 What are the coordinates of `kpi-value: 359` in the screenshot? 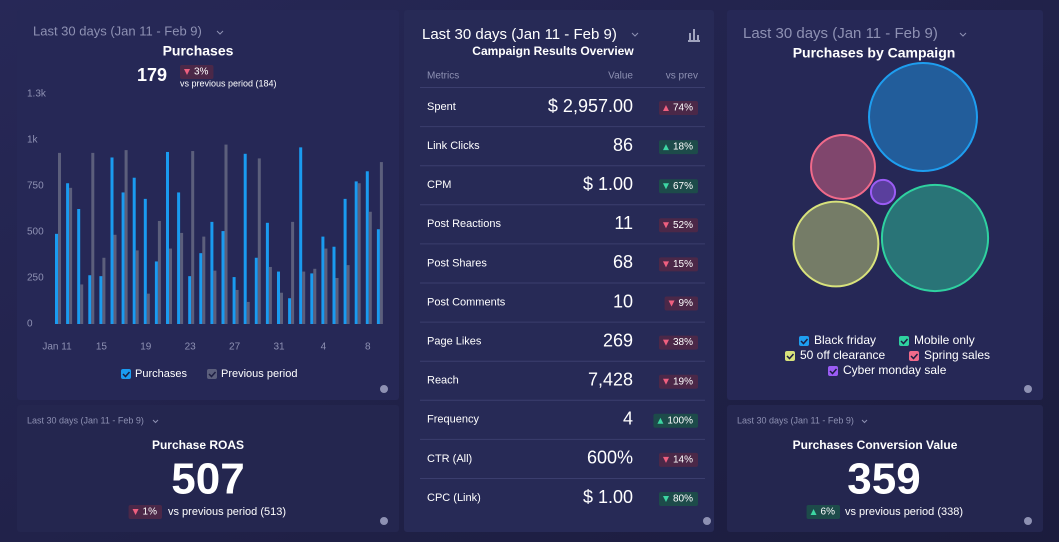 It's located at (883, 479).